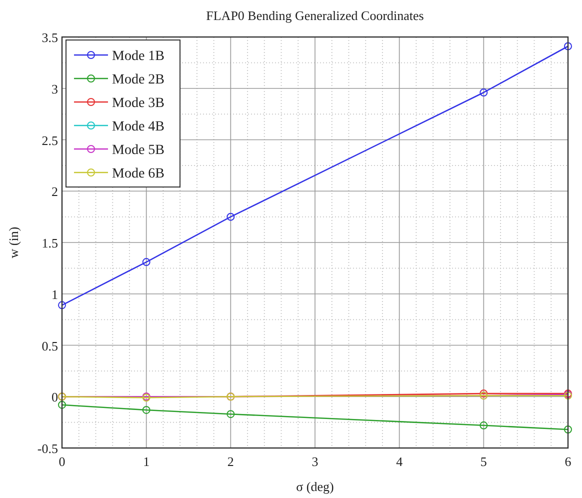 The image size is (582, 498). What do you see at coordinates (138, 103) in the screenshot?
I see `legend-label: Mode 3B` at bounding box center [138, 103].